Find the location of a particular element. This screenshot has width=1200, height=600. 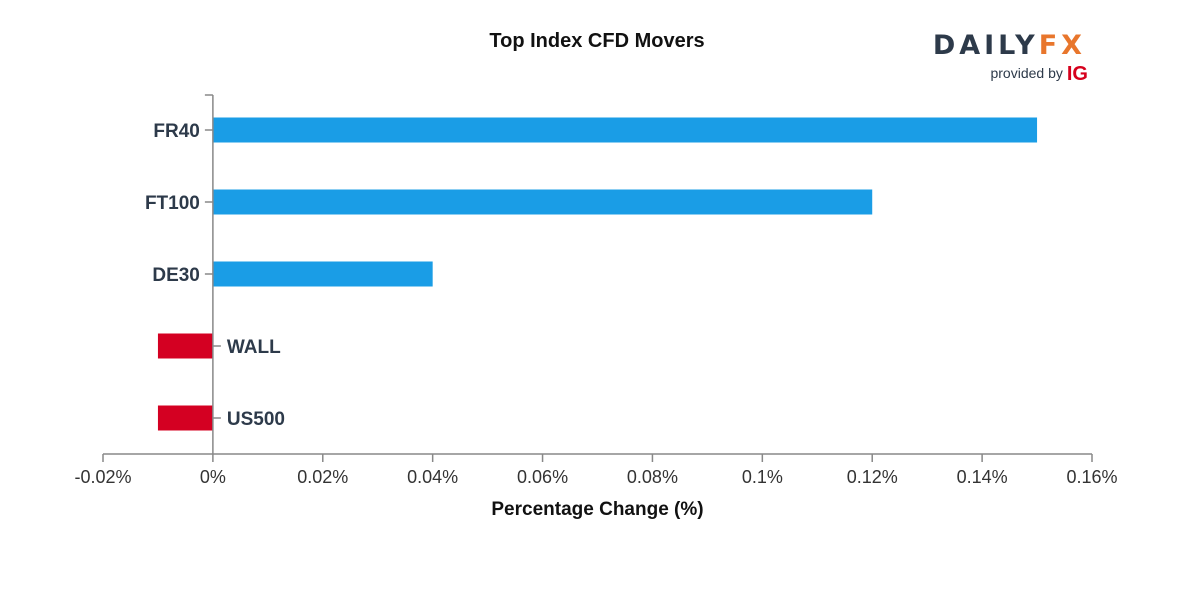

bar-wall is located at coordinates (185, 346).